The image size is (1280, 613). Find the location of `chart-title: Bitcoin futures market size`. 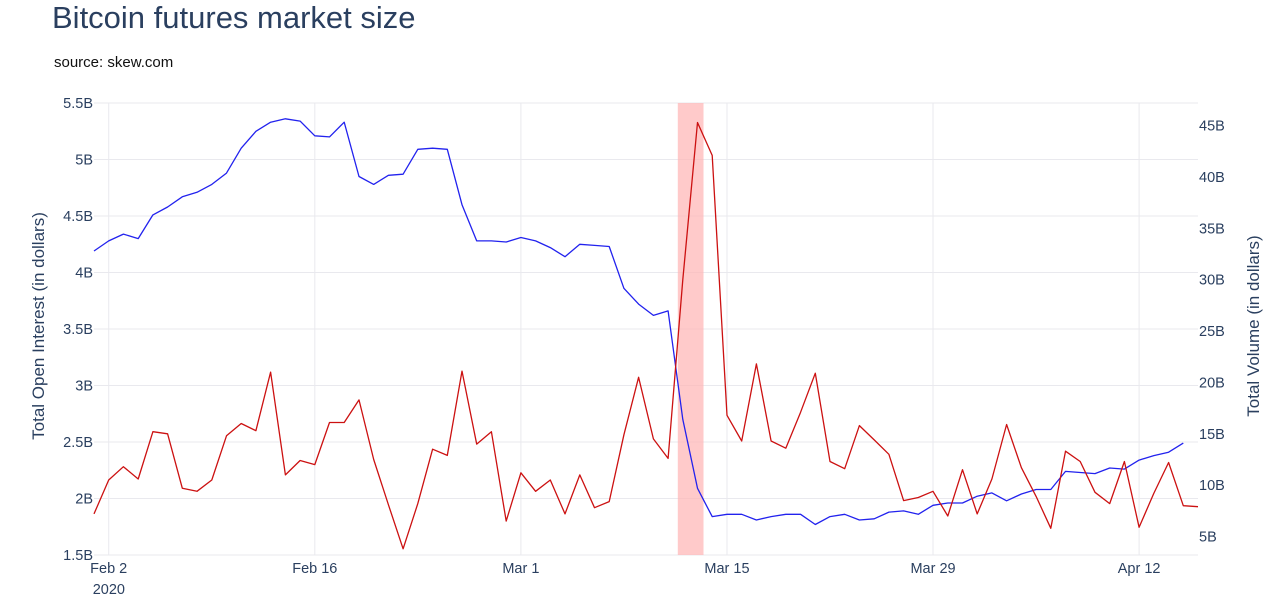

chart-title: Bitcoin futures market size is located at coordinates (234, 17).